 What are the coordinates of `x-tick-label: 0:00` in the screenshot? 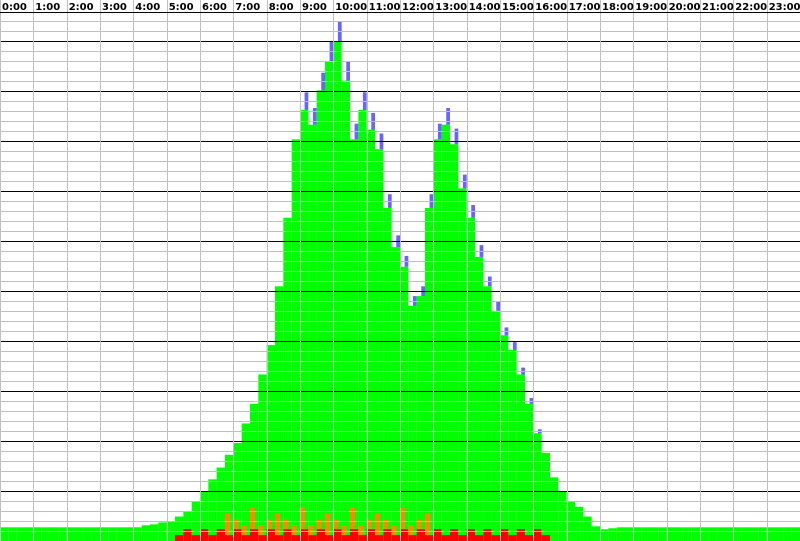 It's located at (14, 7).